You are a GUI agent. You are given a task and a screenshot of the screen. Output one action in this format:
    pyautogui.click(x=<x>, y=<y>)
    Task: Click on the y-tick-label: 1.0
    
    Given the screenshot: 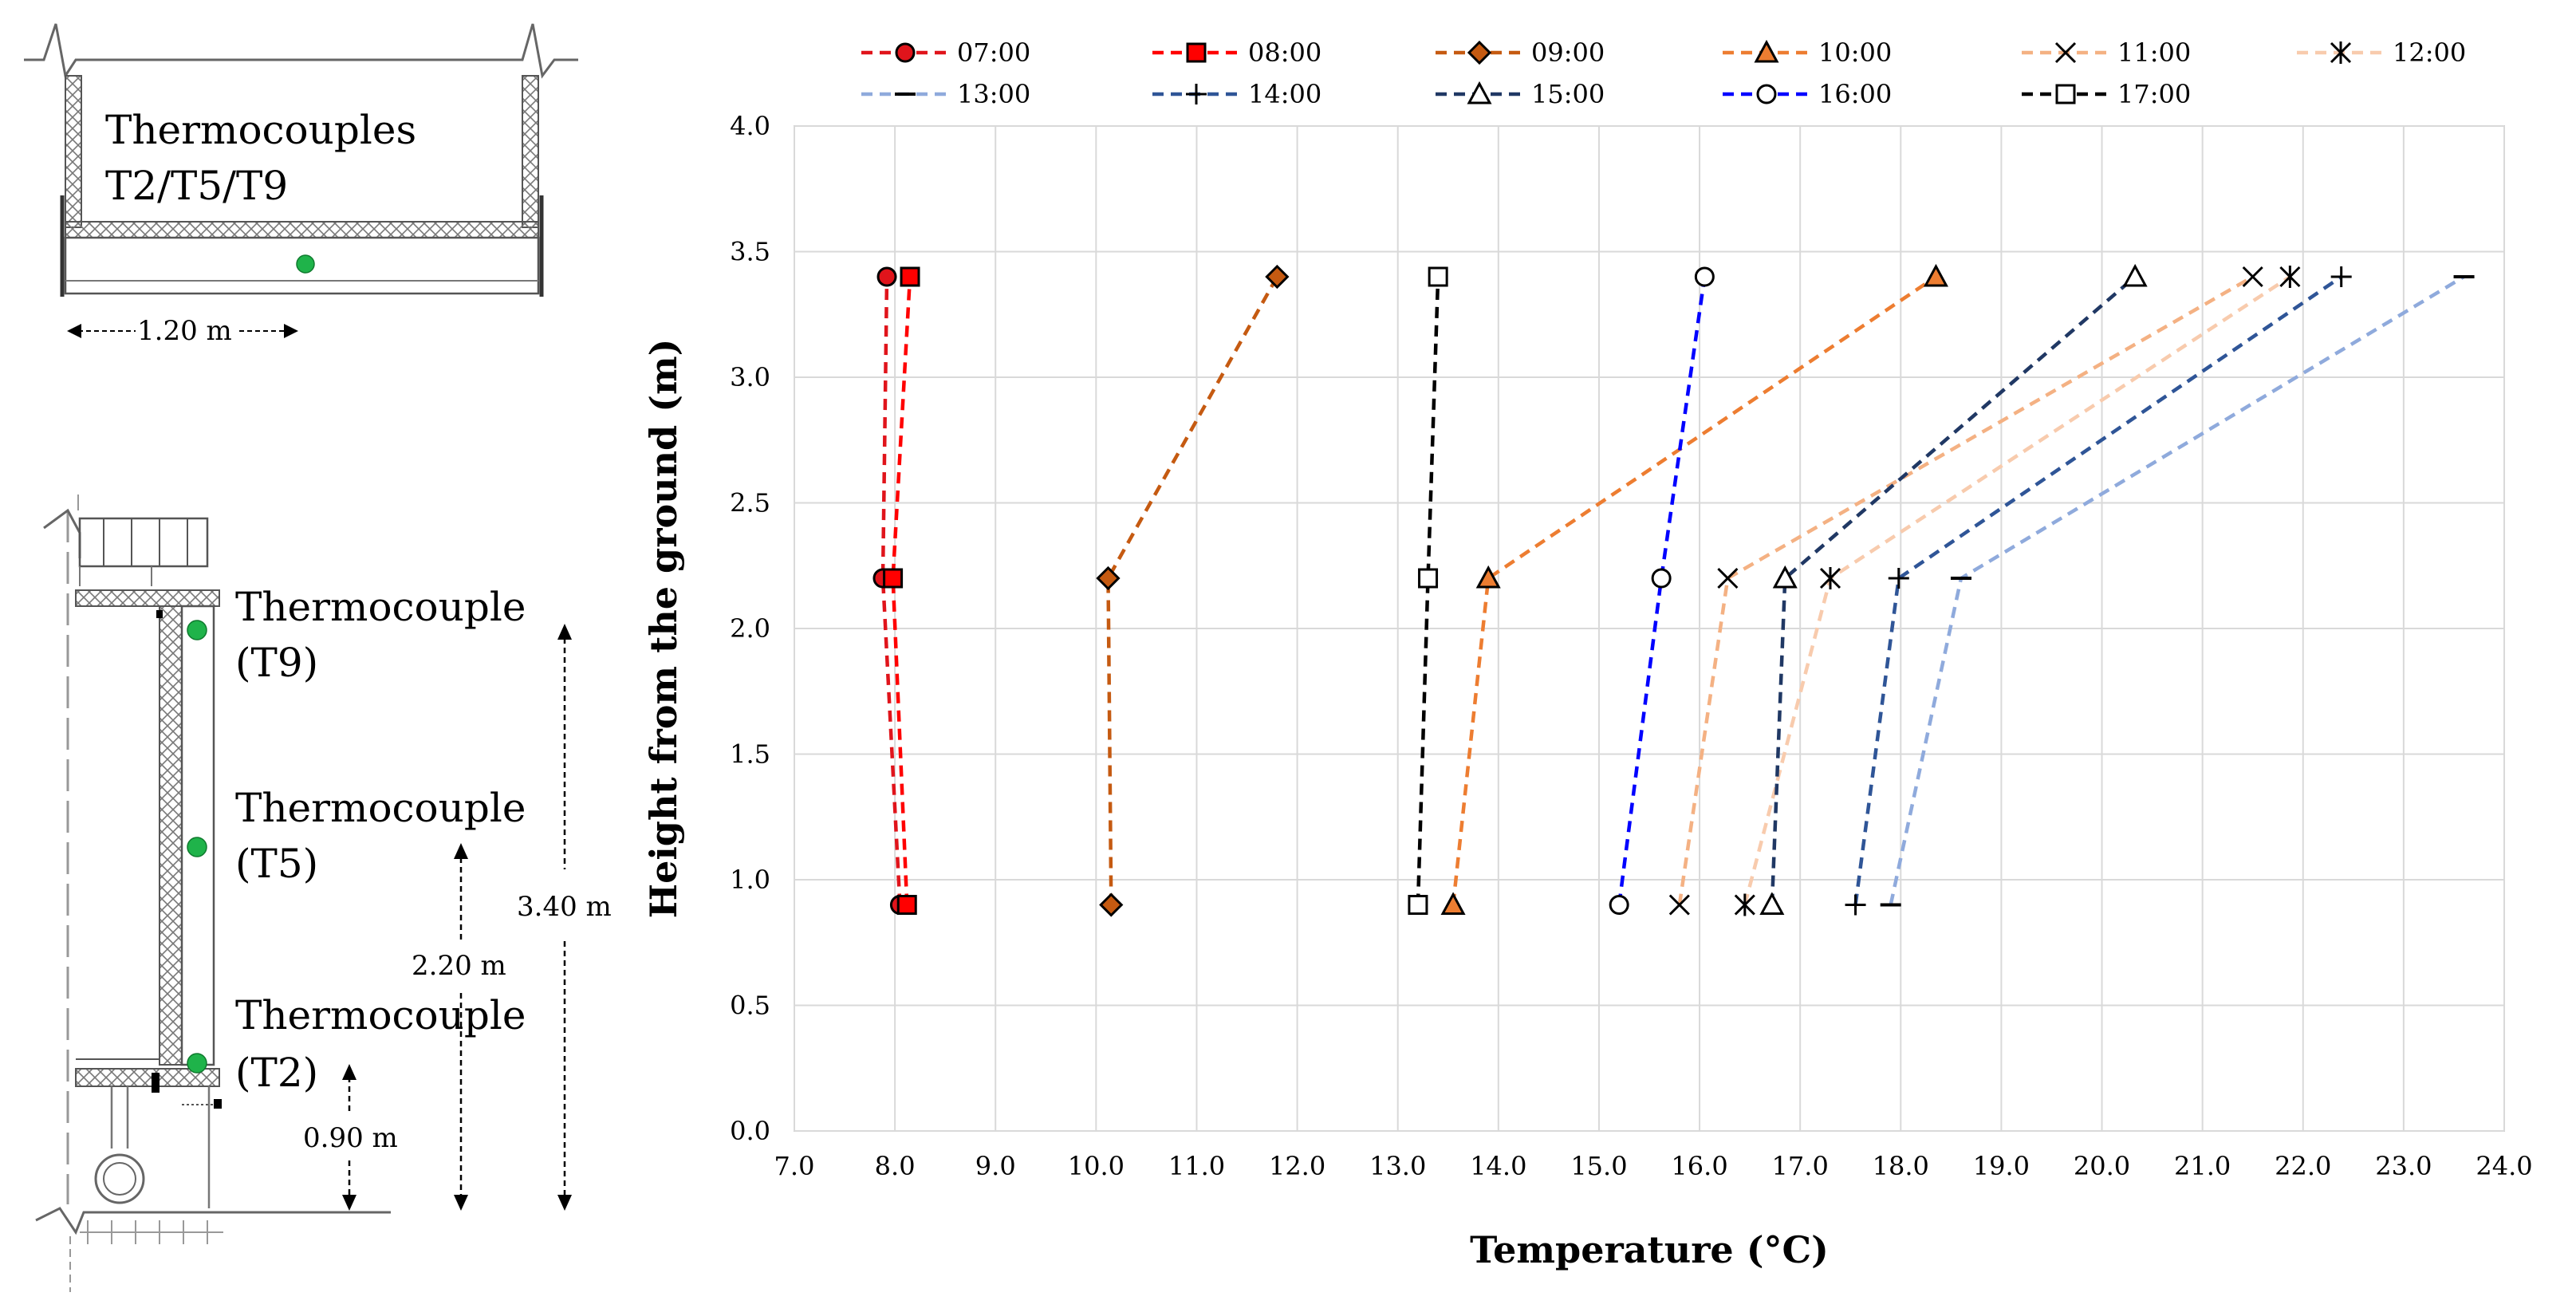 What is the action you would take?
    pyautogui.click(x=750, y=880)
    